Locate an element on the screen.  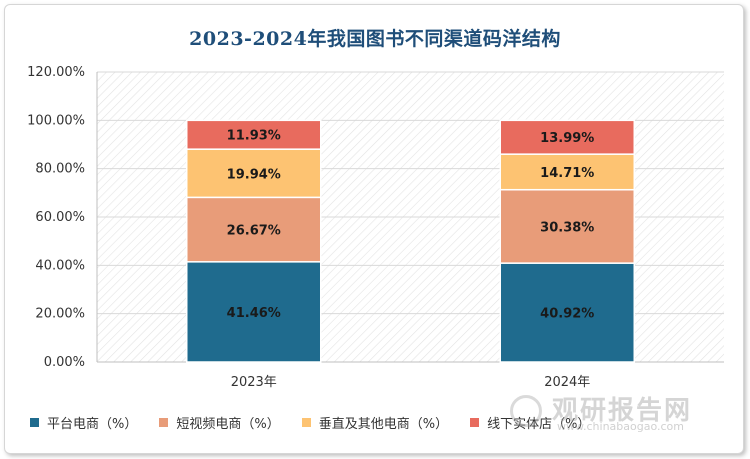
y-tick-label: 0.00% is located at coordinates (64, 362).